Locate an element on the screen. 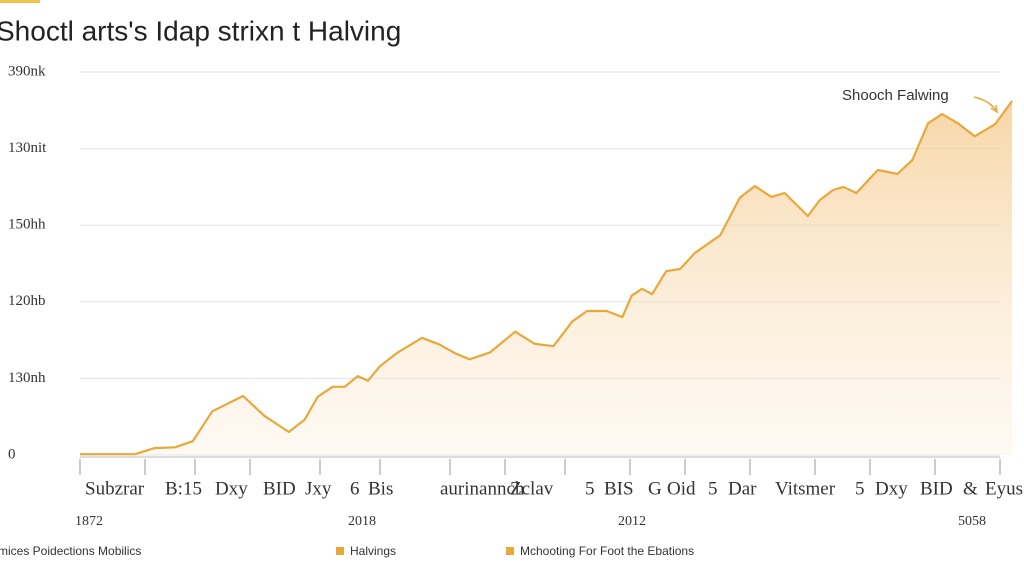 The height and width of the screenshot is (576, 1024). x-tick-label: aurinannch is located at coordinates (482, 488).